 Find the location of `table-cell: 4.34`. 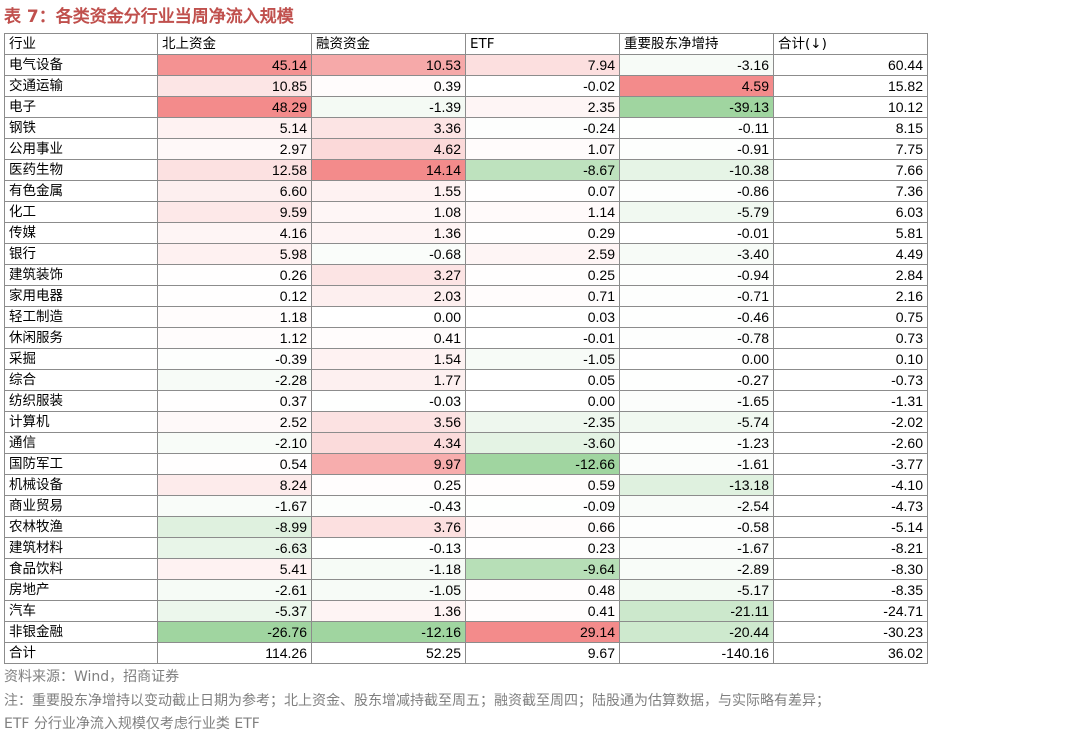

table-cell: 4.34 is located at coordinates (388, 443).